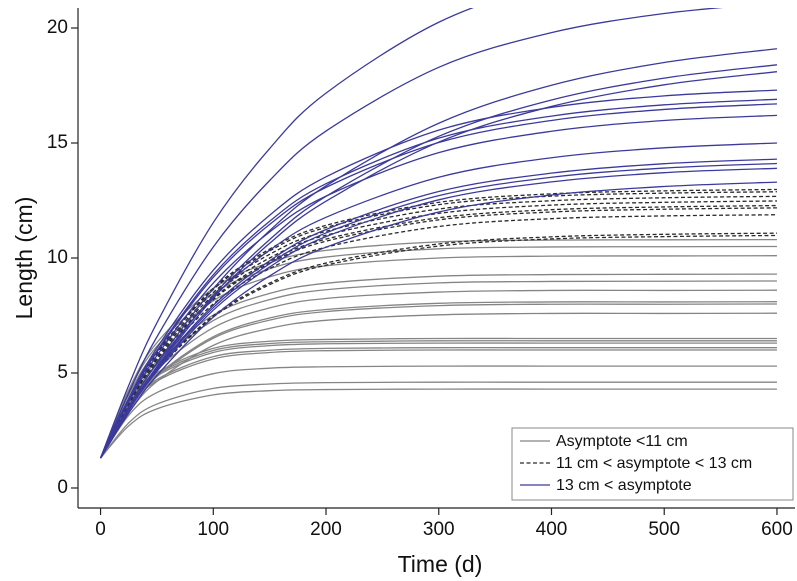  Describe the element at coordinates (439, 529) in the screenshot. I see `x-tick-label: 300` at that location.